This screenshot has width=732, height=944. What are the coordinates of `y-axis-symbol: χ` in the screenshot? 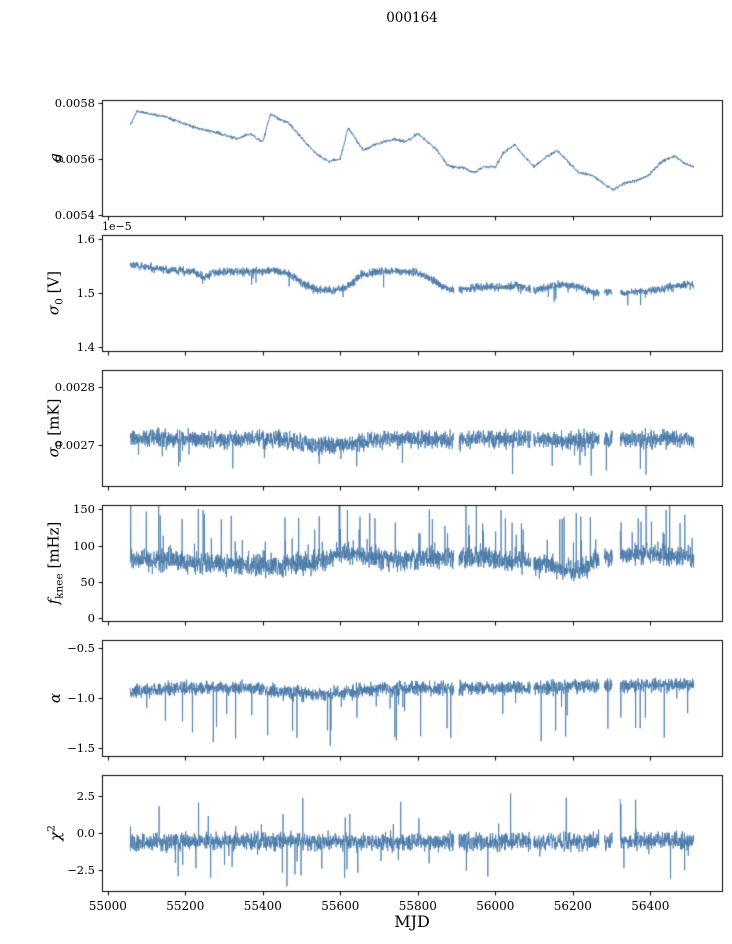 It's located at (55, 836).